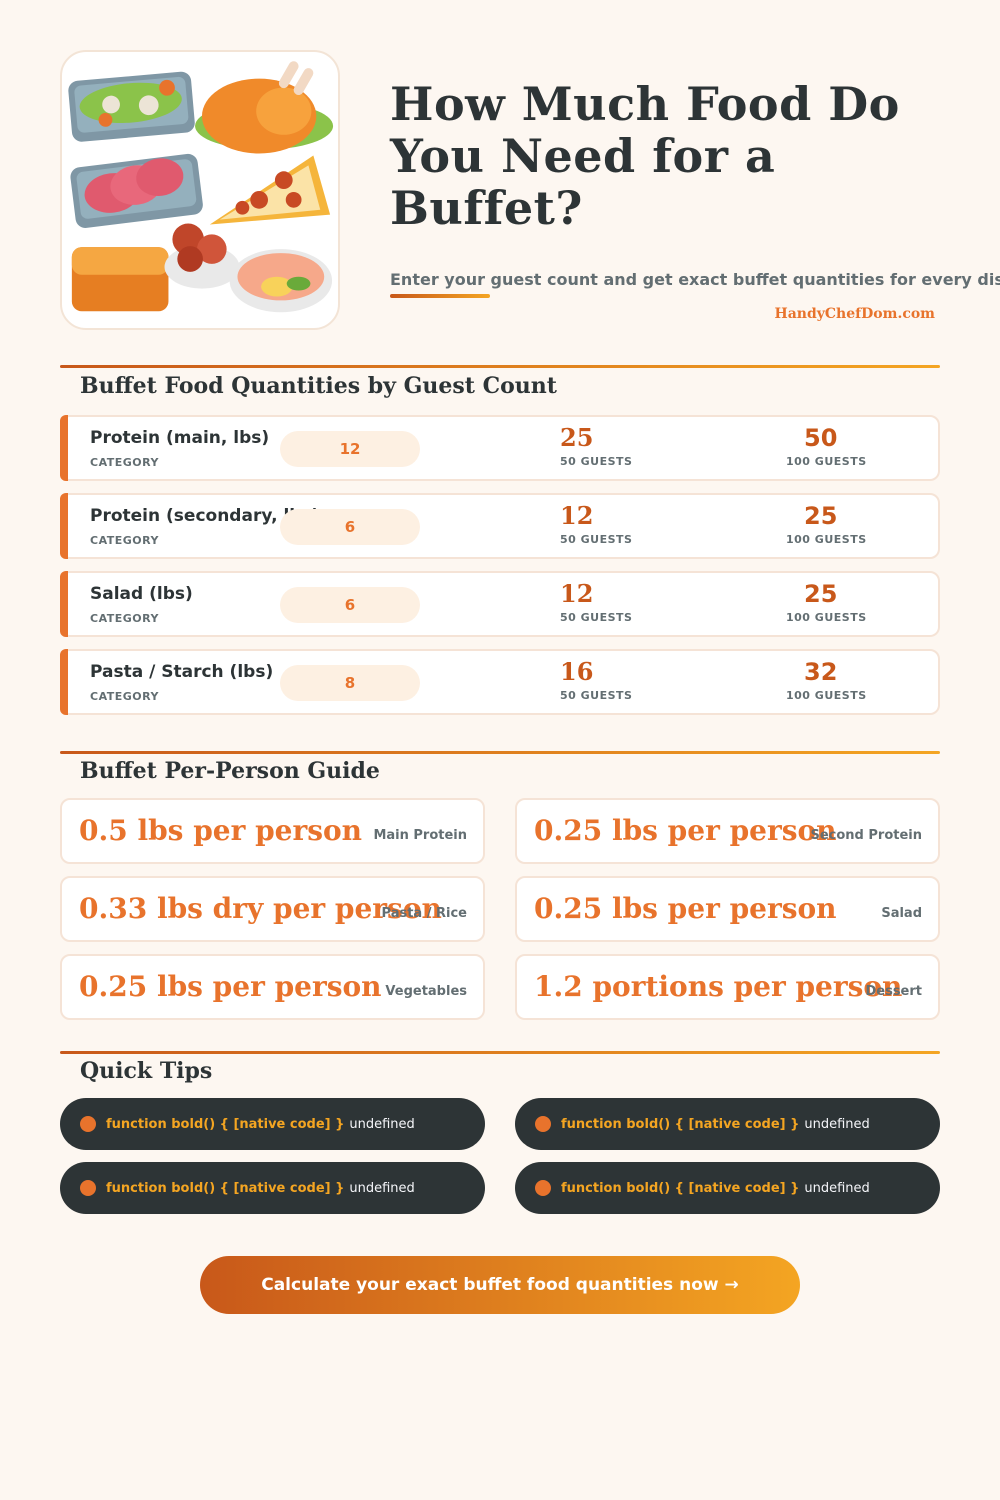 The image size is (1000, 1500). I want to click on per-person-label: Salad, so click(901, 913).